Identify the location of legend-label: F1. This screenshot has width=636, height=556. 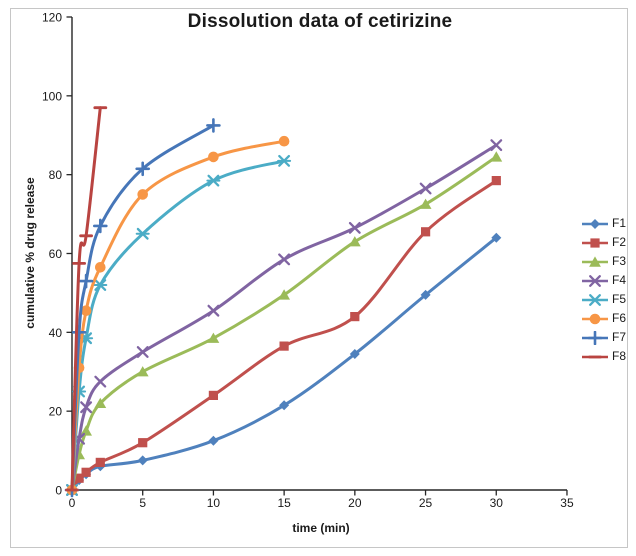
(619, 223).